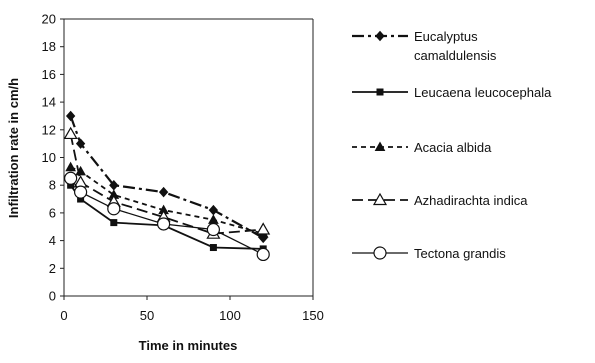 This screenshot has width=595, height=363. What do you see at coordinates (460, 253) in the screenshot?
I see `legend-label: Tectona grandis` at bounding box center [460, 253].